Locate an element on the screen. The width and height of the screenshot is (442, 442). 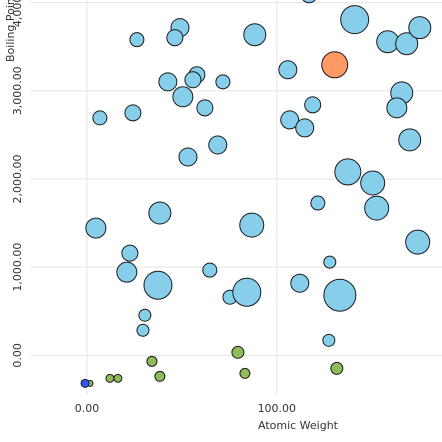
x-tick-label: 0.00 is located at coordinates (87, 408).